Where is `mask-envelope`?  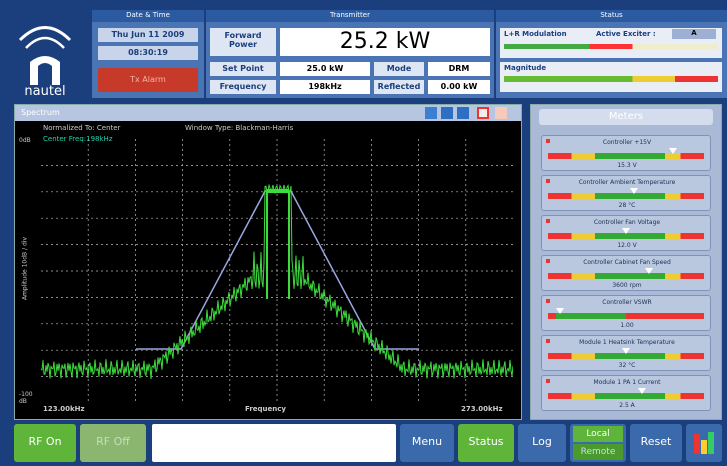
mask-envelope is located at coordinates (277, 270).